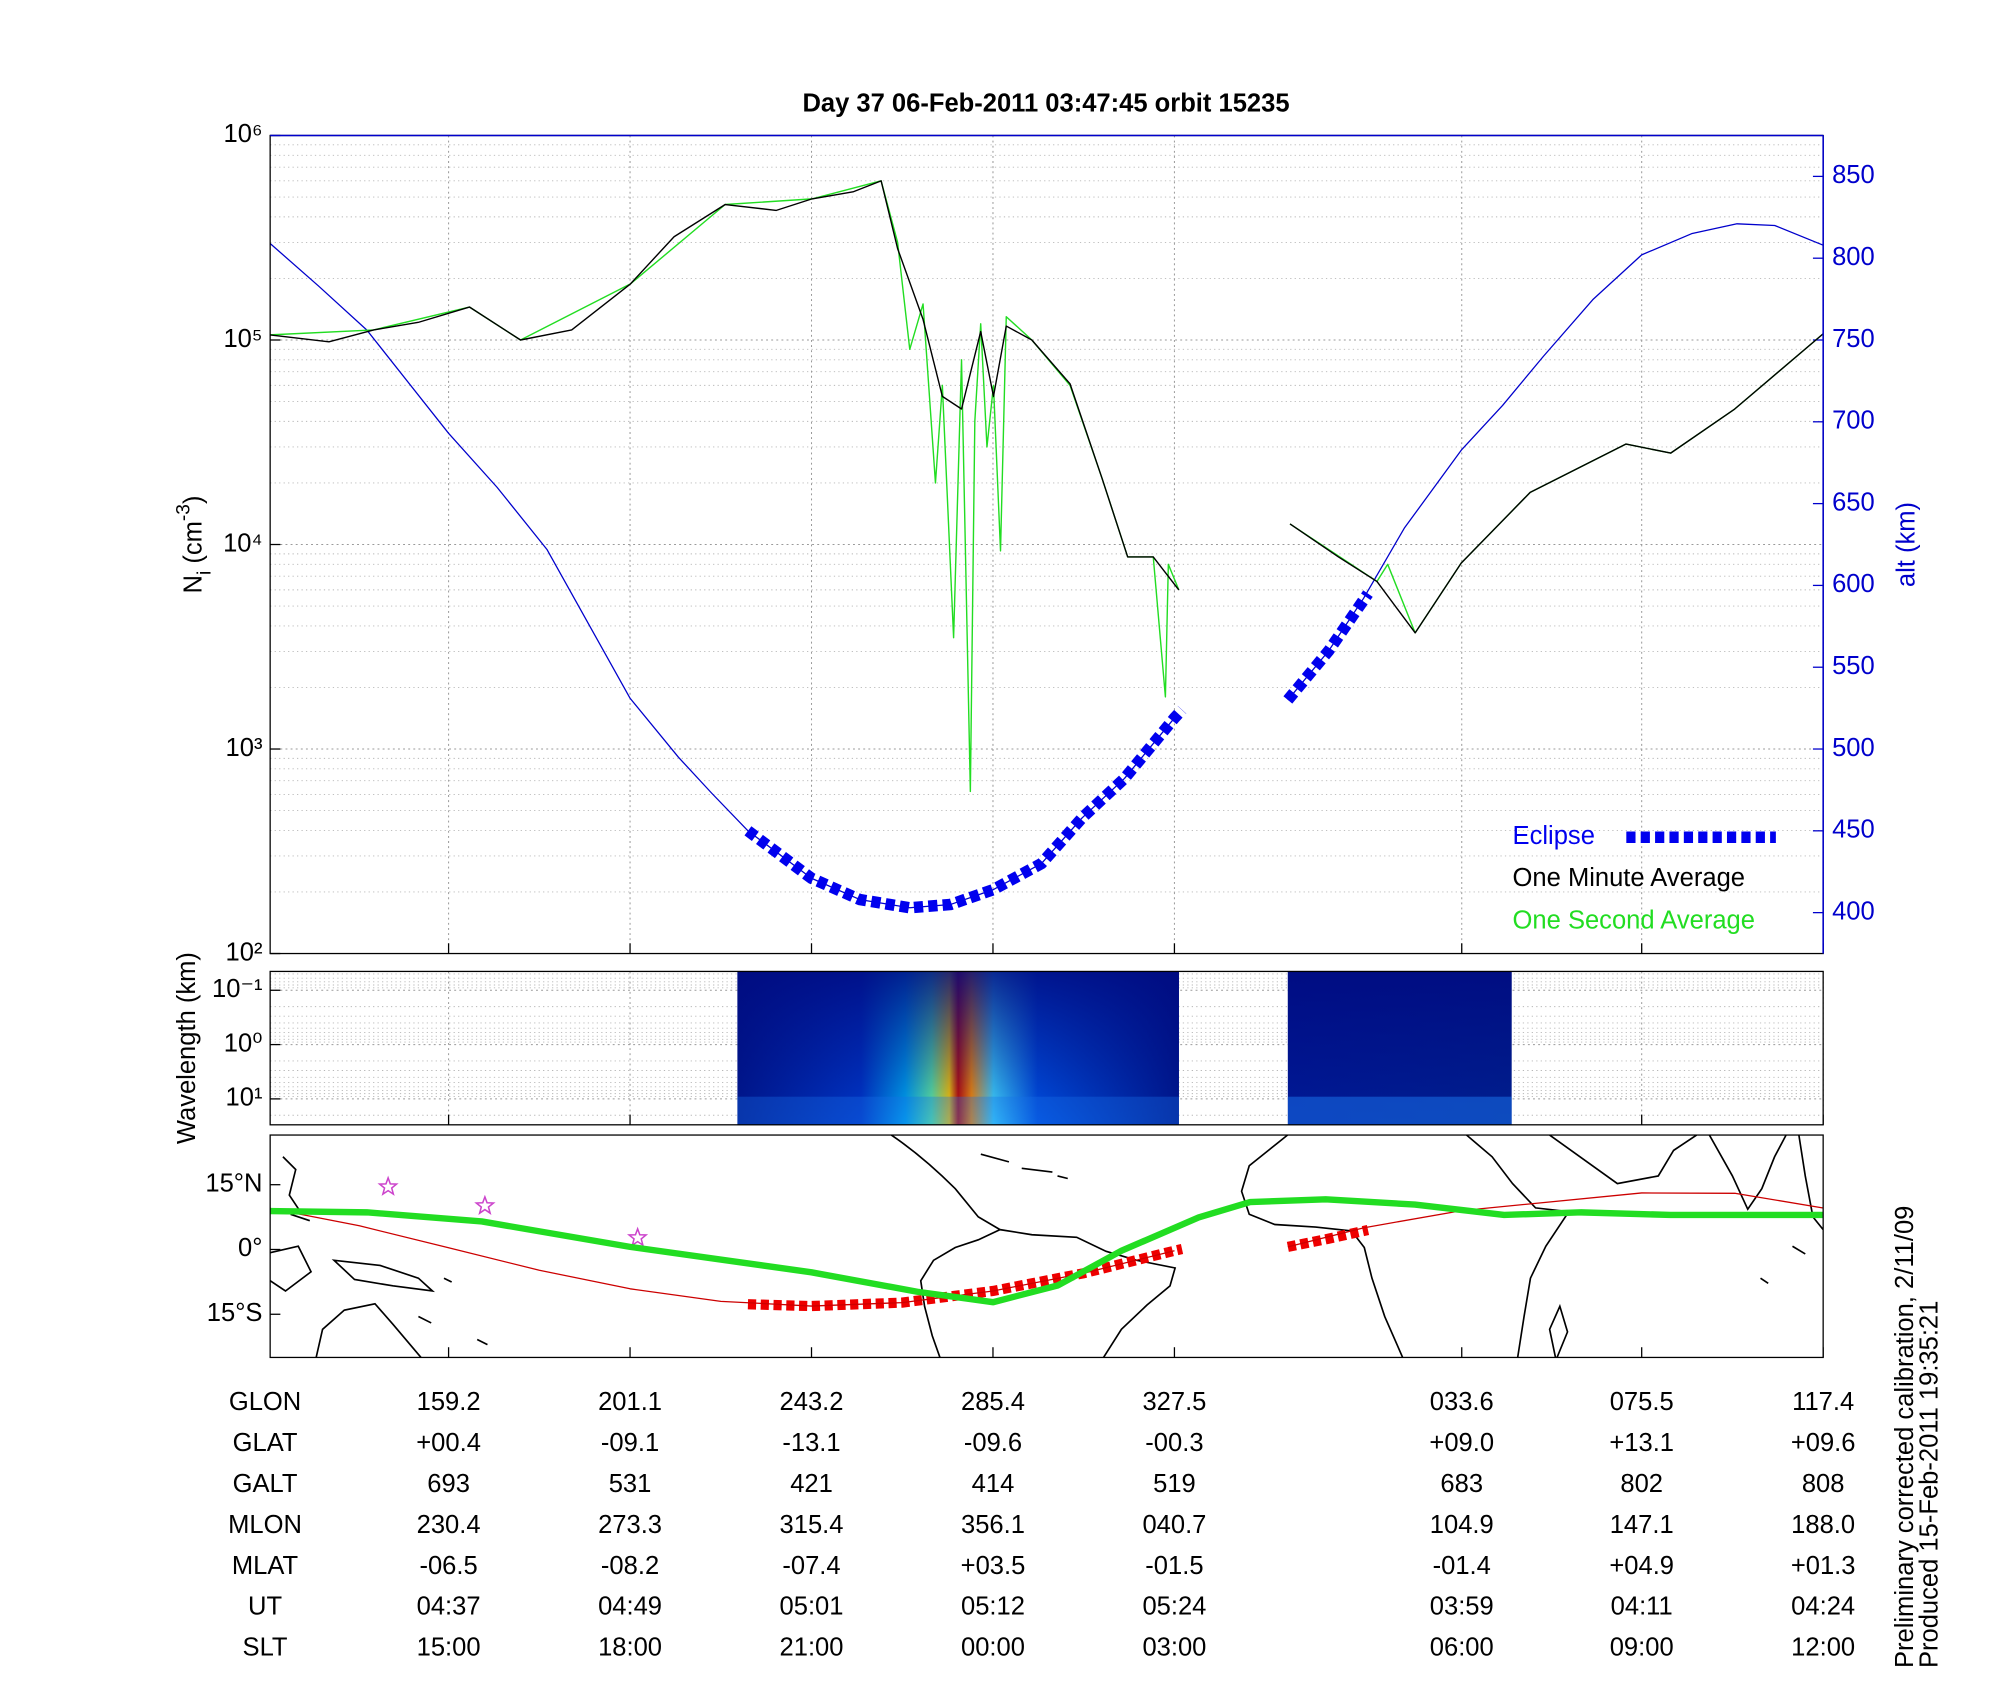 The height and width of the screenshot is (1700, 2000). What do you see at coordinates (265, 1648) in the screenshot?
I see `table-row-label: SLT` at bounding box center [265, 1648].